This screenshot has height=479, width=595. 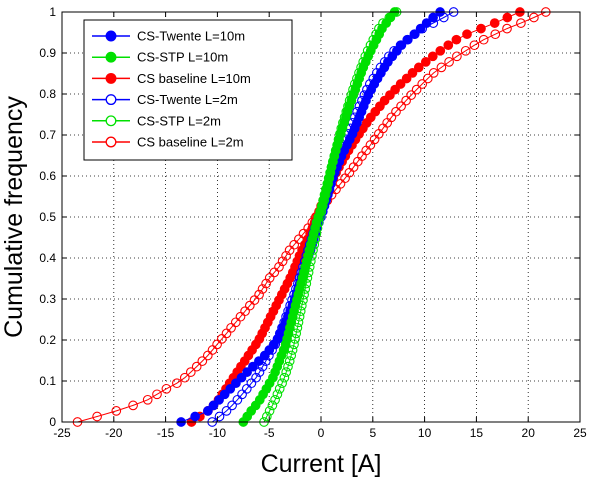 What do you see at coordinates (168, 36) in the screenshot?
I see `legend-item: CS-Twente L=10m` at bounding box center [168, 36].